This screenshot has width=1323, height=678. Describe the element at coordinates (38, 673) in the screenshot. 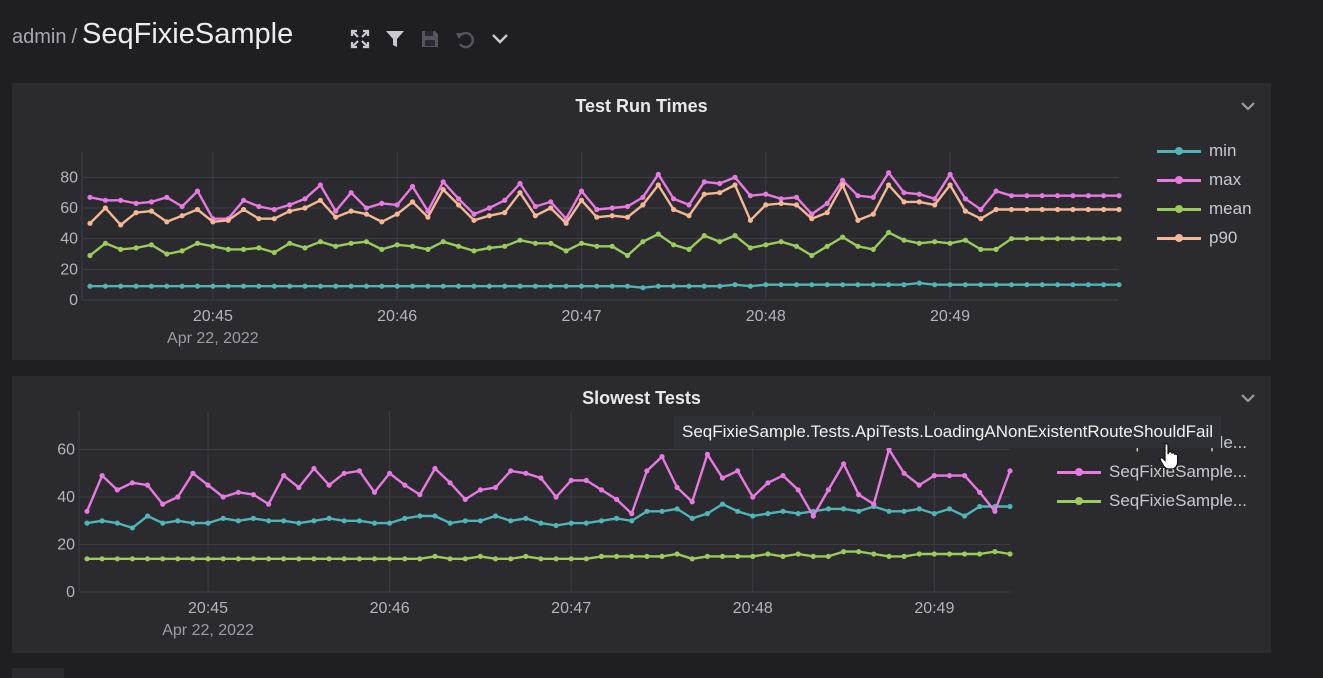

I see `panel-stub` at that location.